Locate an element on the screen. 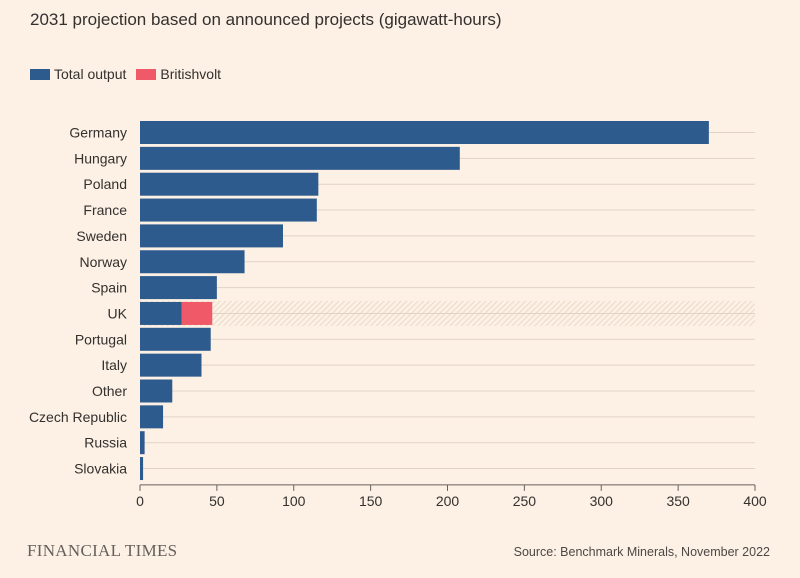 This screenshot has height=578, width=800. x-tick-label-300: 300 is located at coordinates (602, 501).